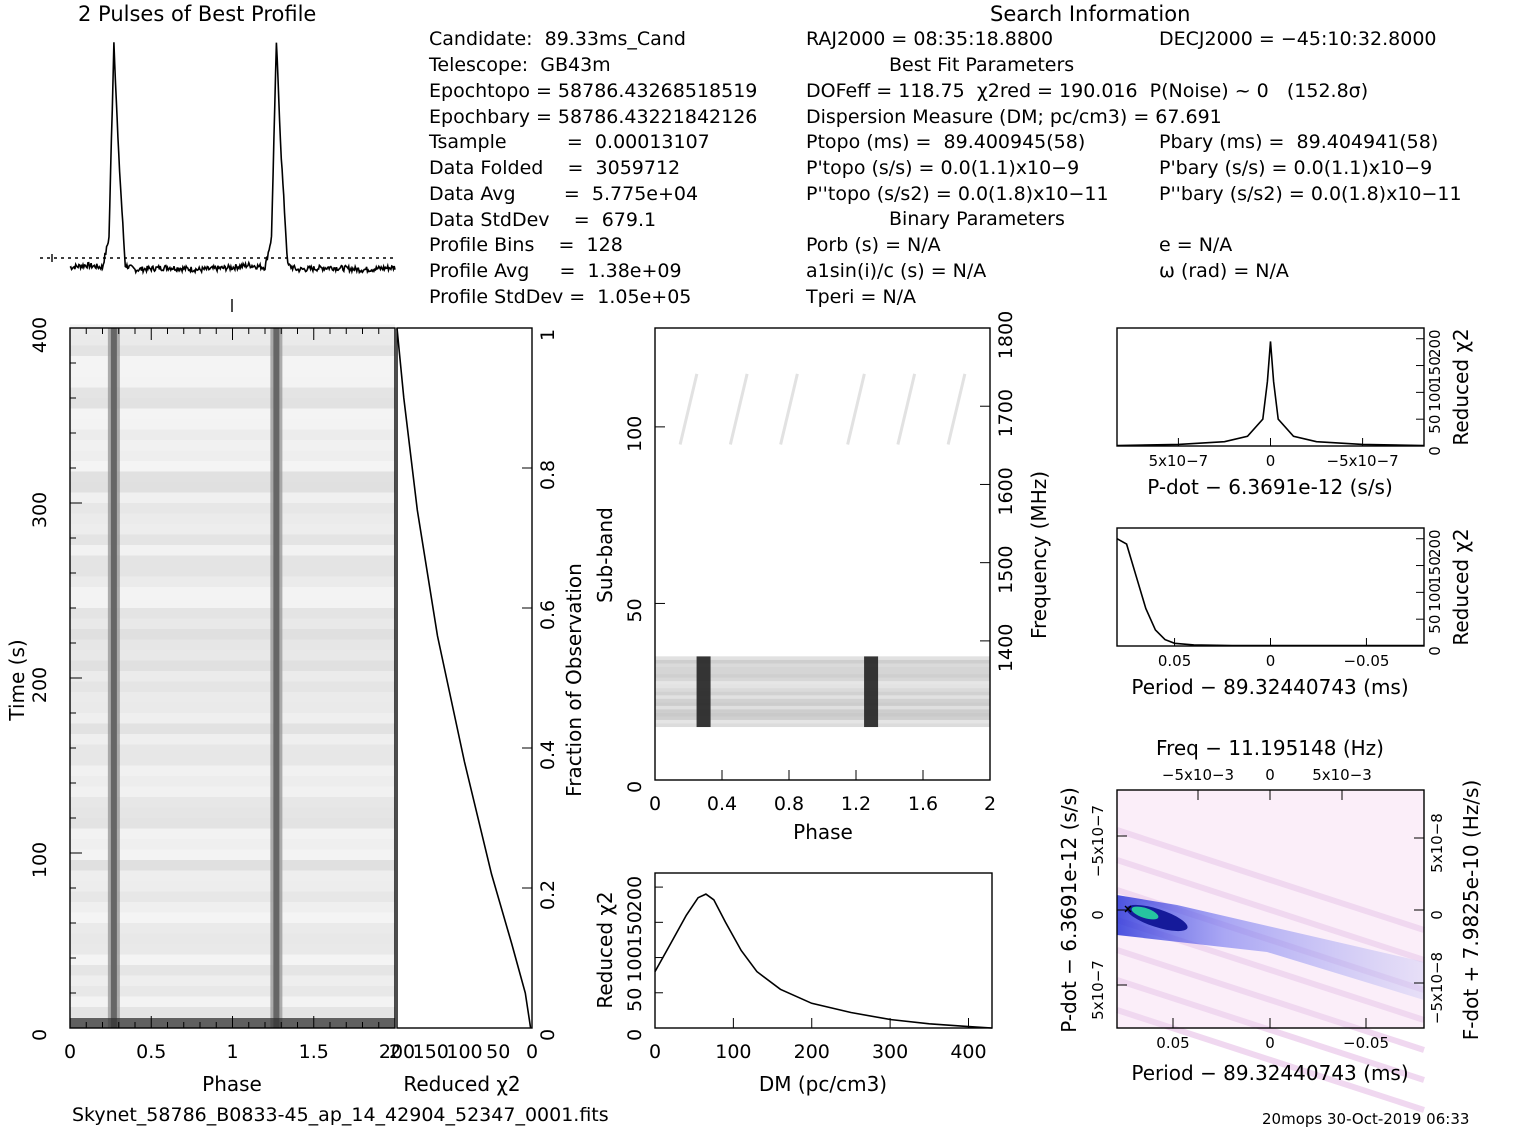 The width and height of the screenshot is (1517, 1133). I want to click on dm-chi-series-line, so click(823, 961).